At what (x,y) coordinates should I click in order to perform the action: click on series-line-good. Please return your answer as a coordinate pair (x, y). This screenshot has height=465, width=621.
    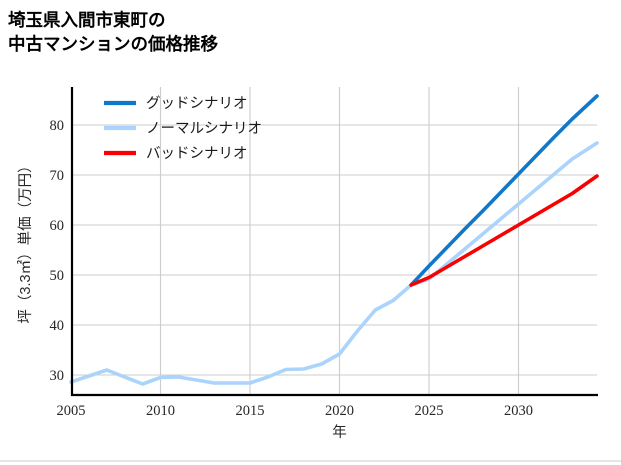
    Looking at the image, I should click on (504, 190).